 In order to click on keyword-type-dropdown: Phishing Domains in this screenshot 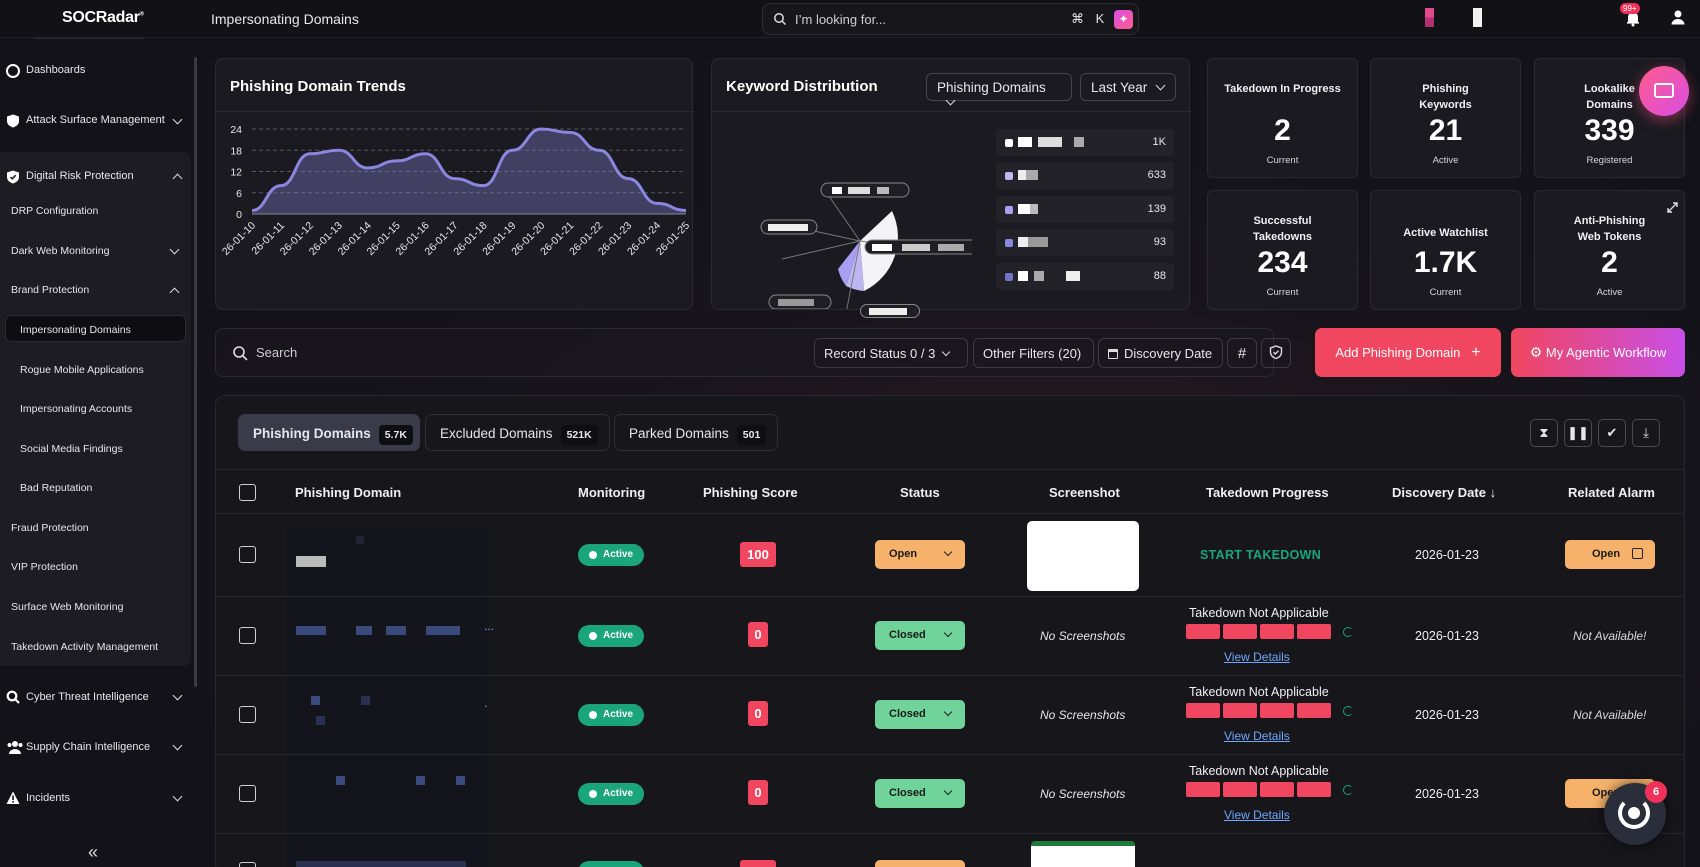, I will do `click(999, 89)`.